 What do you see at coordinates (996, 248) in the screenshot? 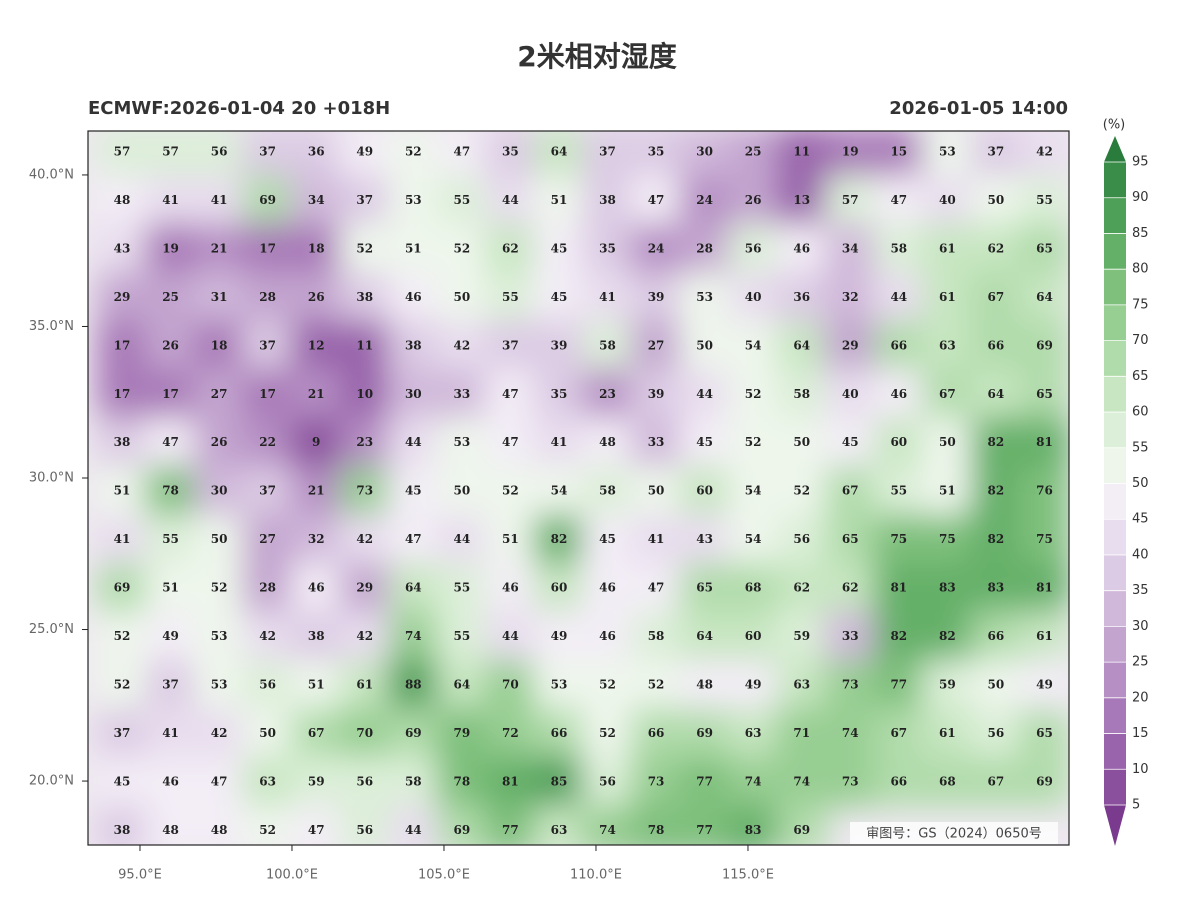
I see `humidity-value: 62` at bounding box center [996, 248].